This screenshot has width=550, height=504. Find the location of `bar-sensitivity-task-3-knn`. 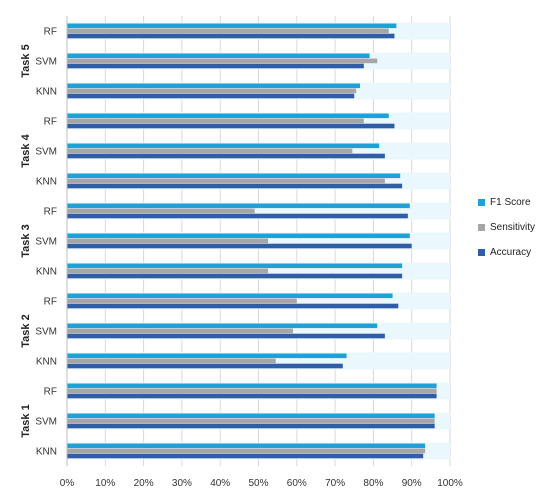

bar-sensitivity-task-3-knn is located at coordinates (168, 271).